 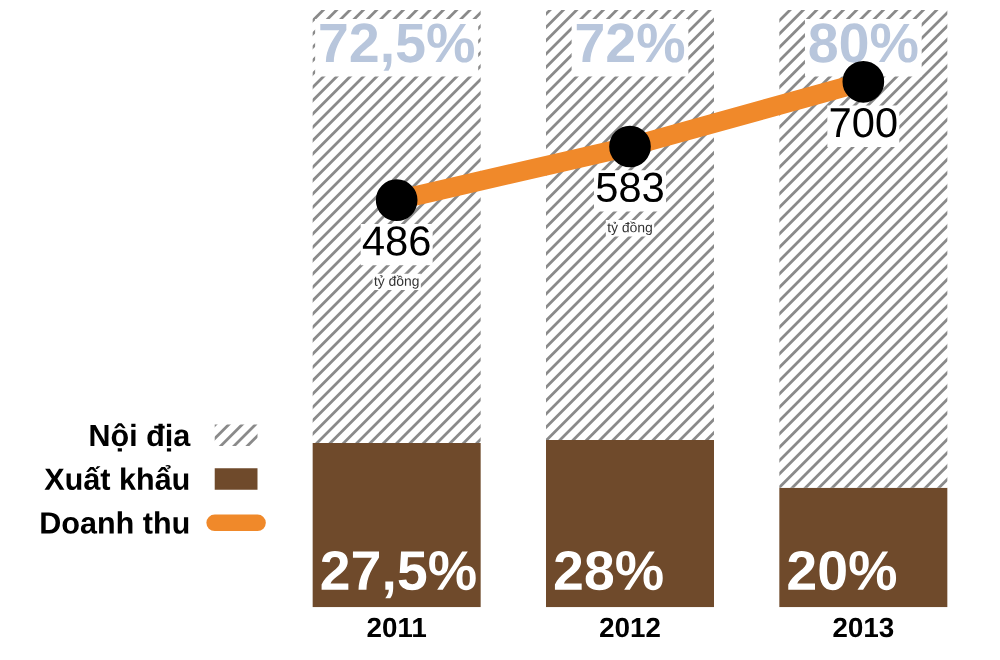 I want to click on data-label: 27,5%, so click(x=398, y=574).